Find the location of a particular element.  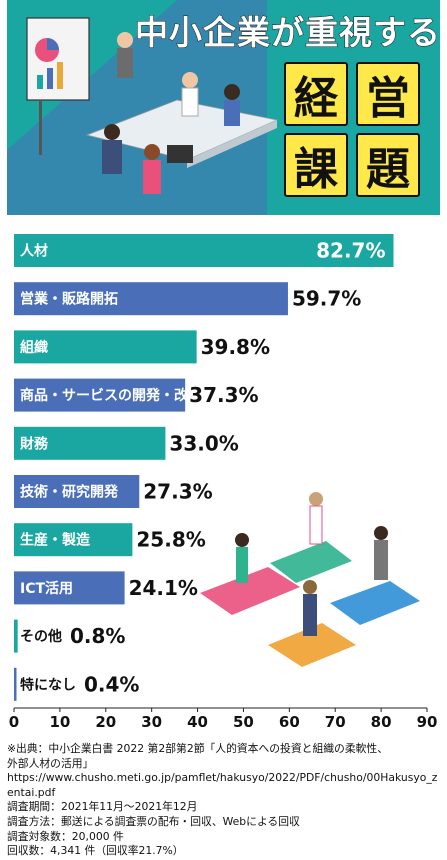

value-label: 82.7% is located at coordinates (350, 251).